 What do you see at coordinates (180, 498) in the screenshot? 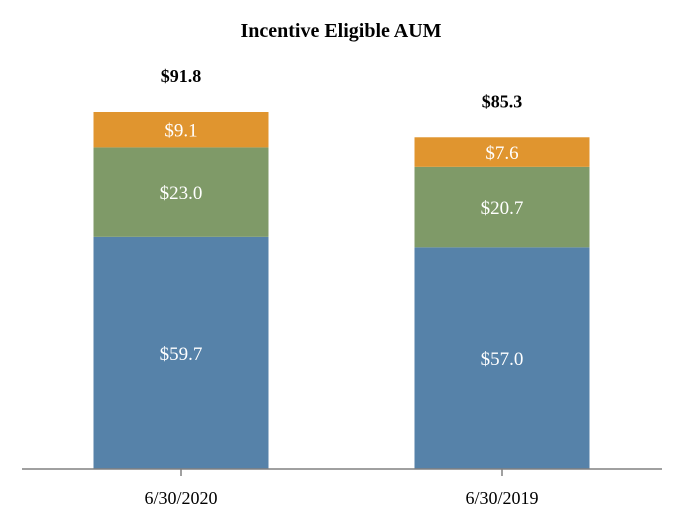
I see `x-tick-label-1: 6/30/2020` at bounding box center [180, 498].